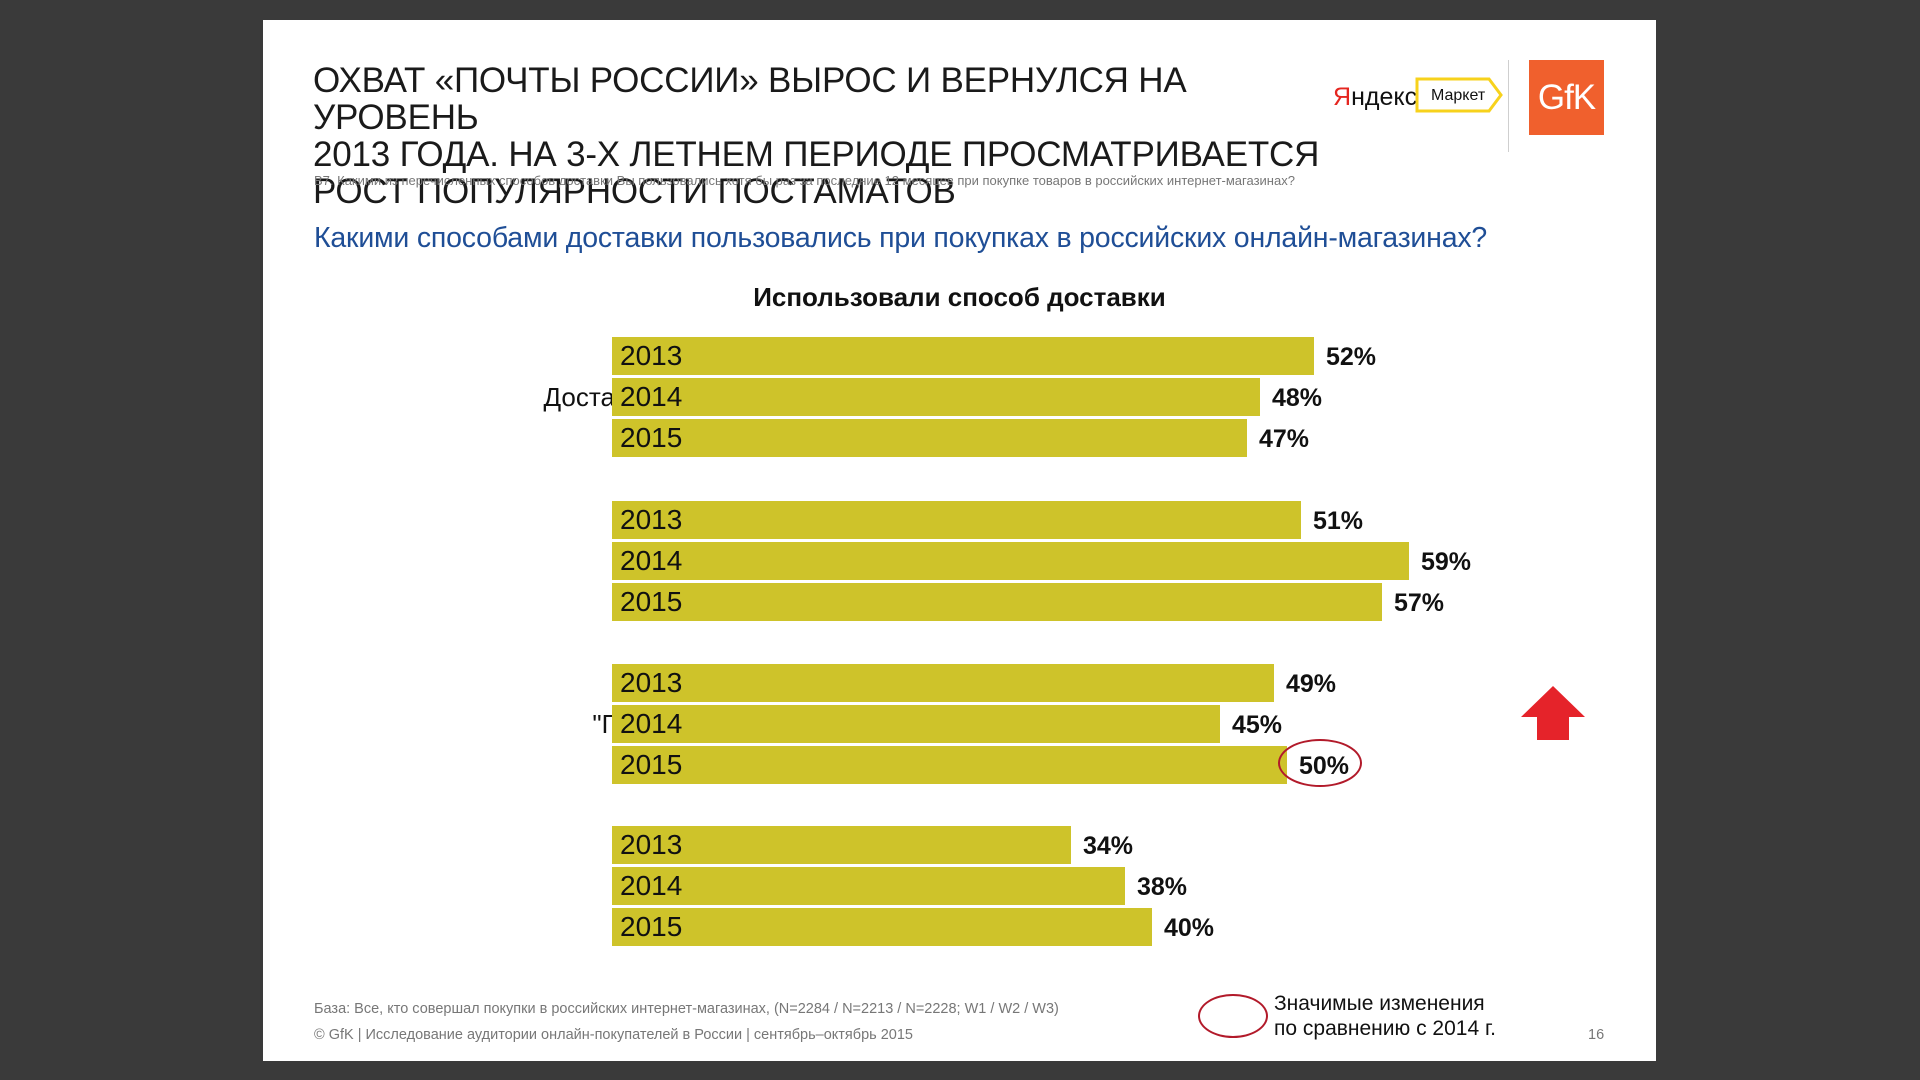  Describe the element at coordinates (1189, 928) in the screenshot. I see `bar-value-label: 40%` at that location.